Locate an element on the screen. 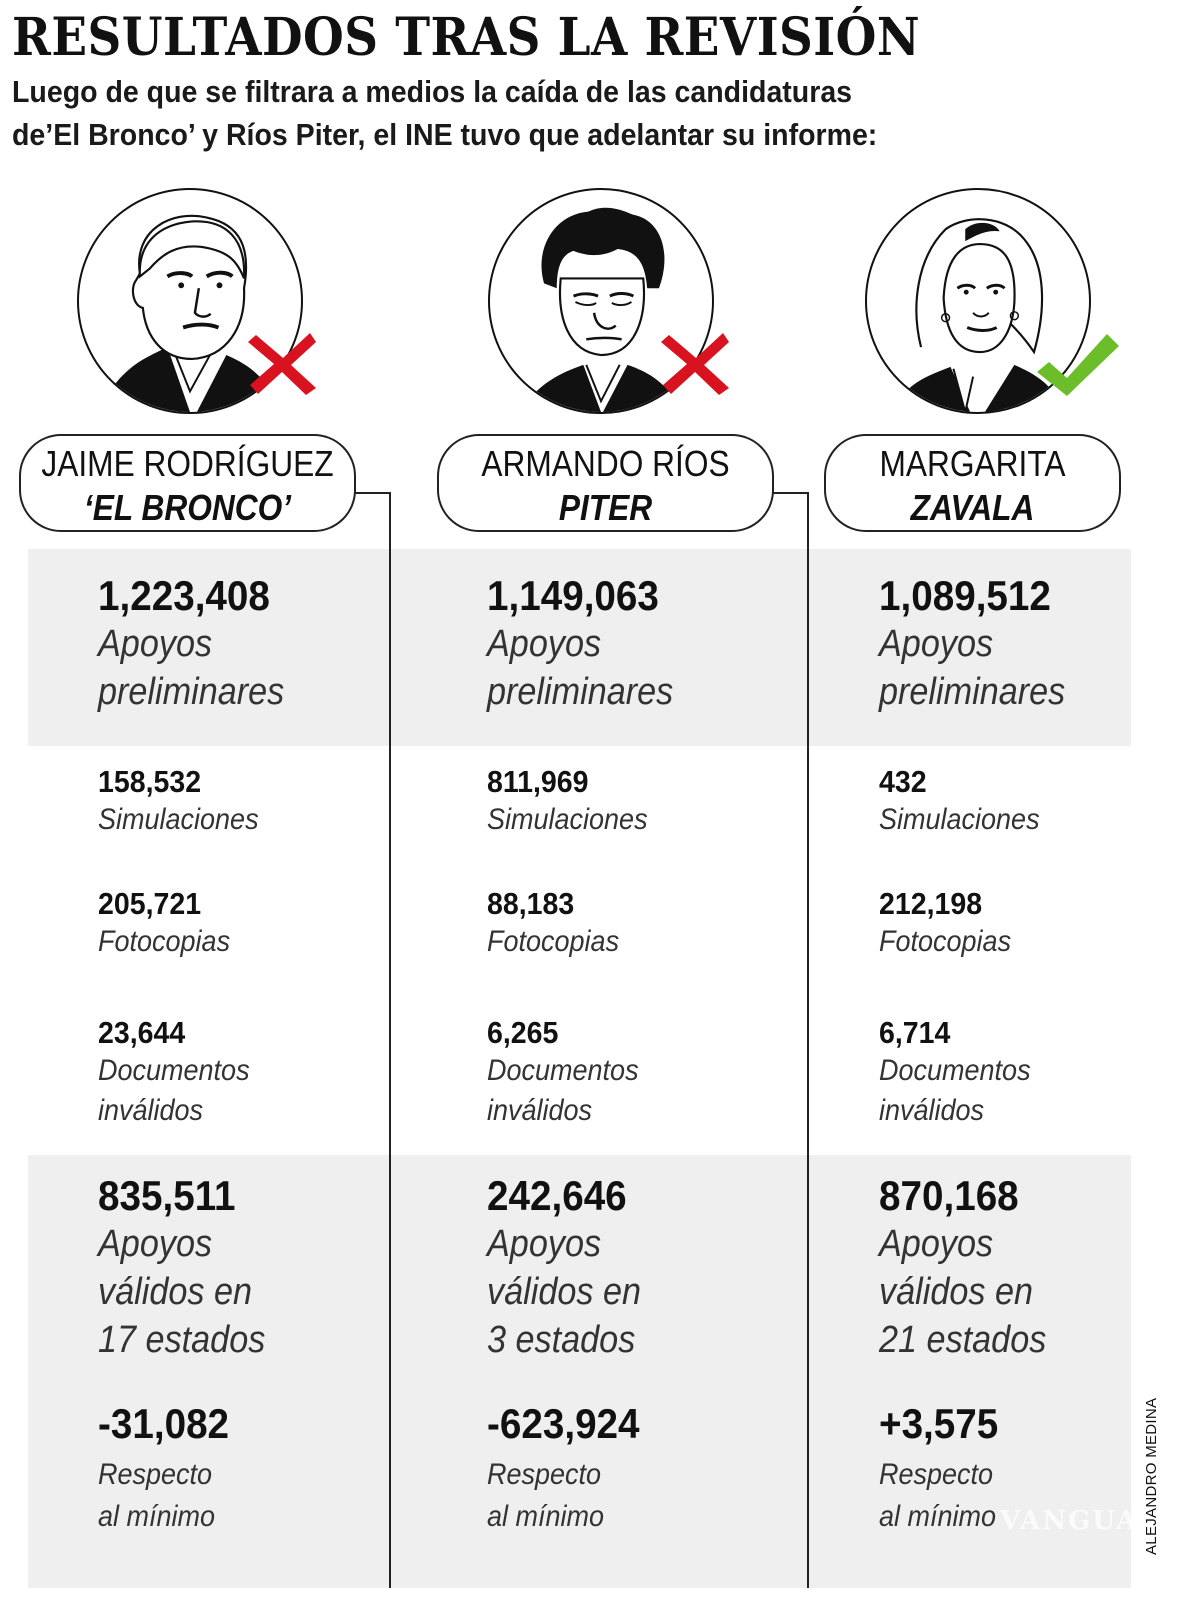 Image resolution: width=1200 pixels, height=1604 pixels. stat-documentos-invalidos-2: 6,265 Documentos inválidos is located at coordinates (637, 1073).